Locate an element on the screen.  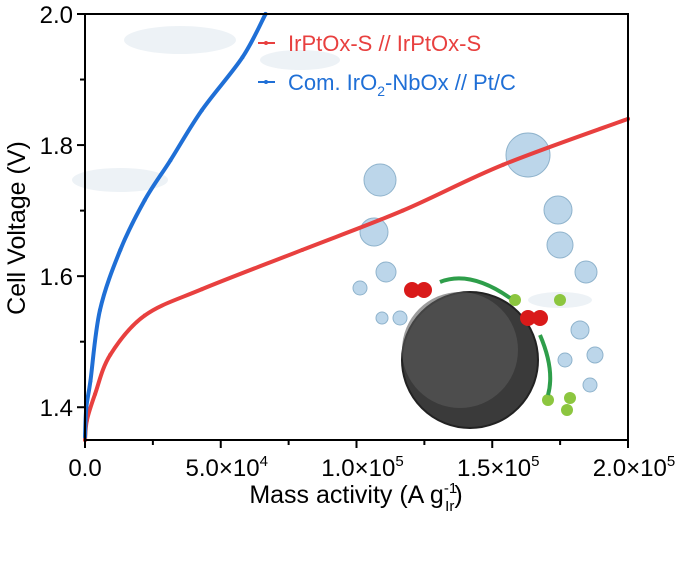
y-axis-label: Cell Voltage (V) is located at coordinates (17, 228).